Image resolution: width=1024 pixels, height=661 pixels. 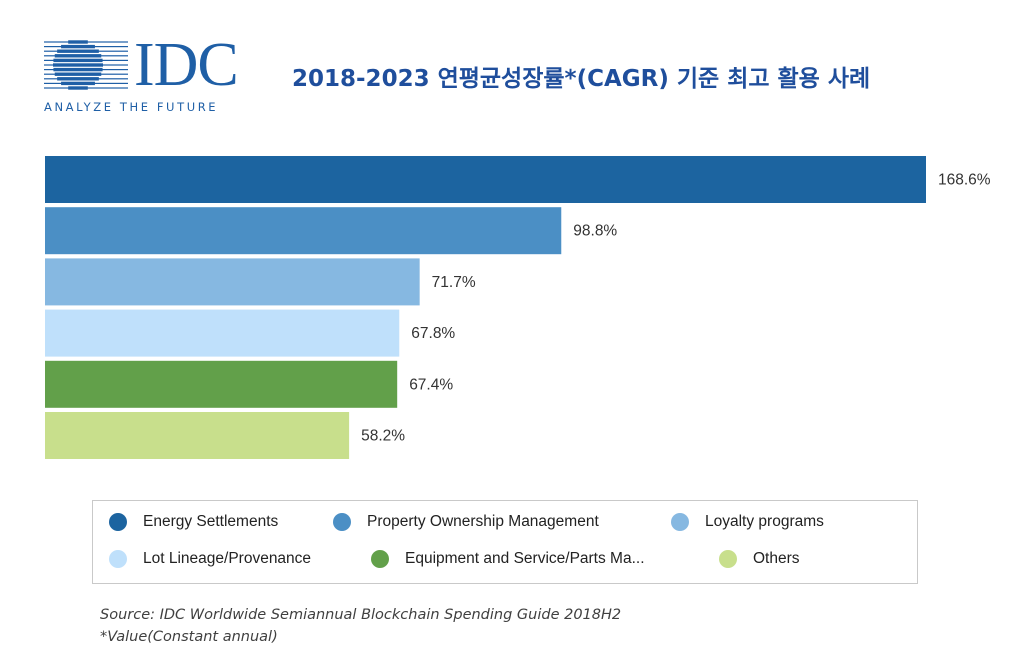 I want to click on legend-label: Lot Lineage/Provenance, so click(x=227, y=558).